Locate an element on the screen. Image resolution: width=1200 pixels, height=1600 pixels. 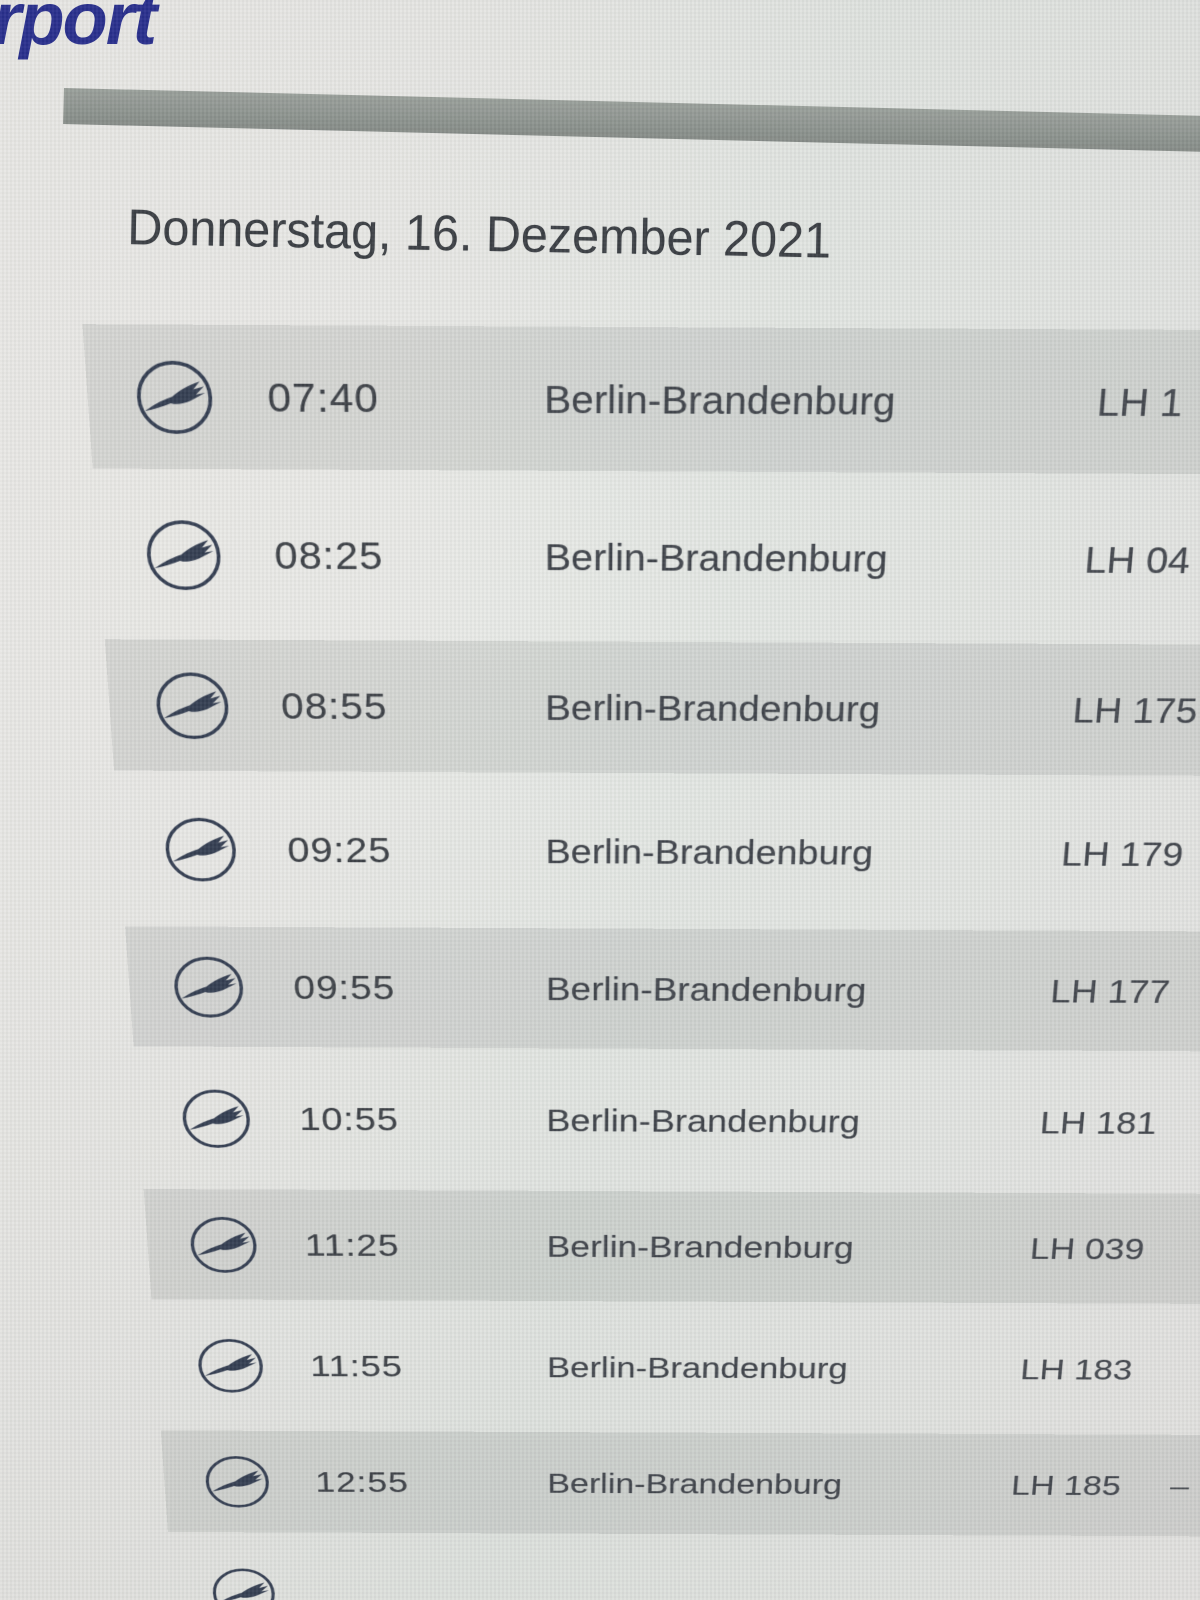
date-heading: Donnerstag, 16. Dezember 2021 is located at coordinates (479, 233).